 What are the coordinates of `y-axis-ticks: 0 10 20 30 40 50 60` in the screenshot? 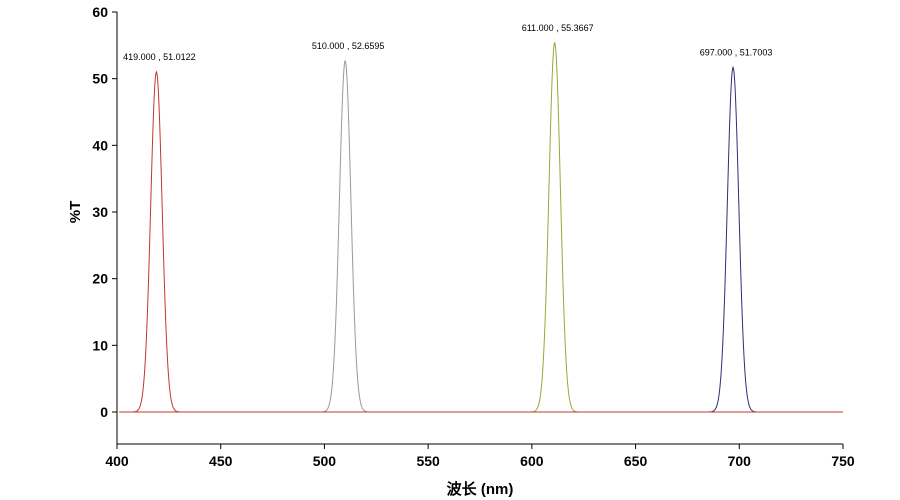 It's located at (104, 212).